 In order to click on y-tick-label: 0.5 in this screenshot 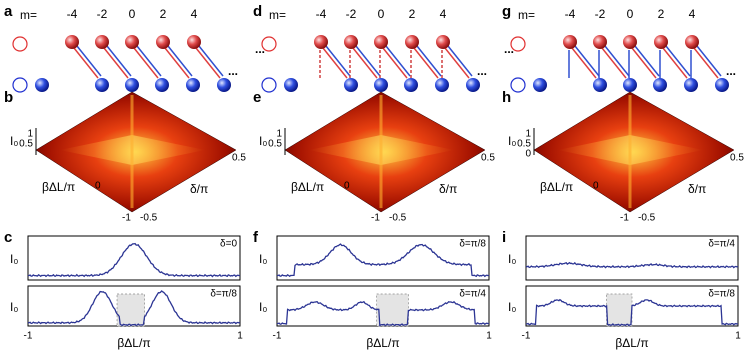, I will do `click(737, 158)`.